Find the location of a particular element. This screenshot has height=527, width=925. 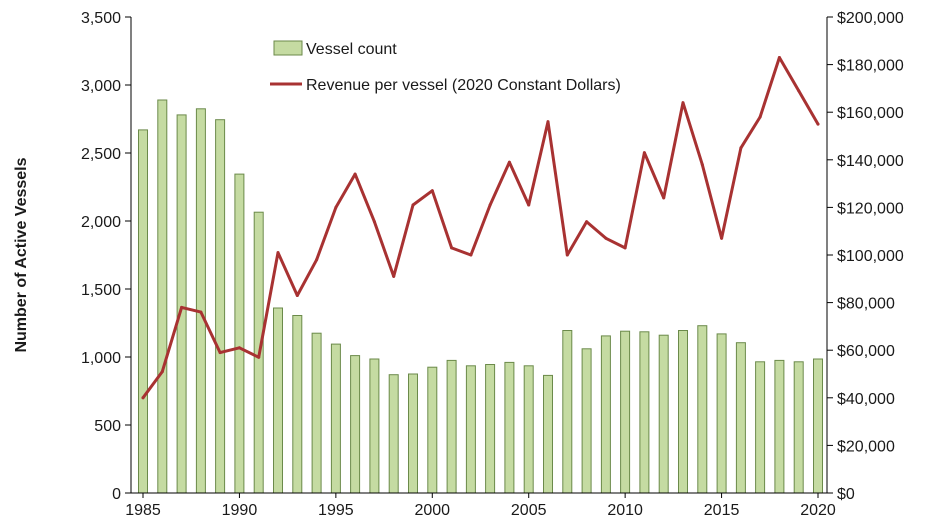

x-tick-label: 2010 is located at coordinates (625, 510).